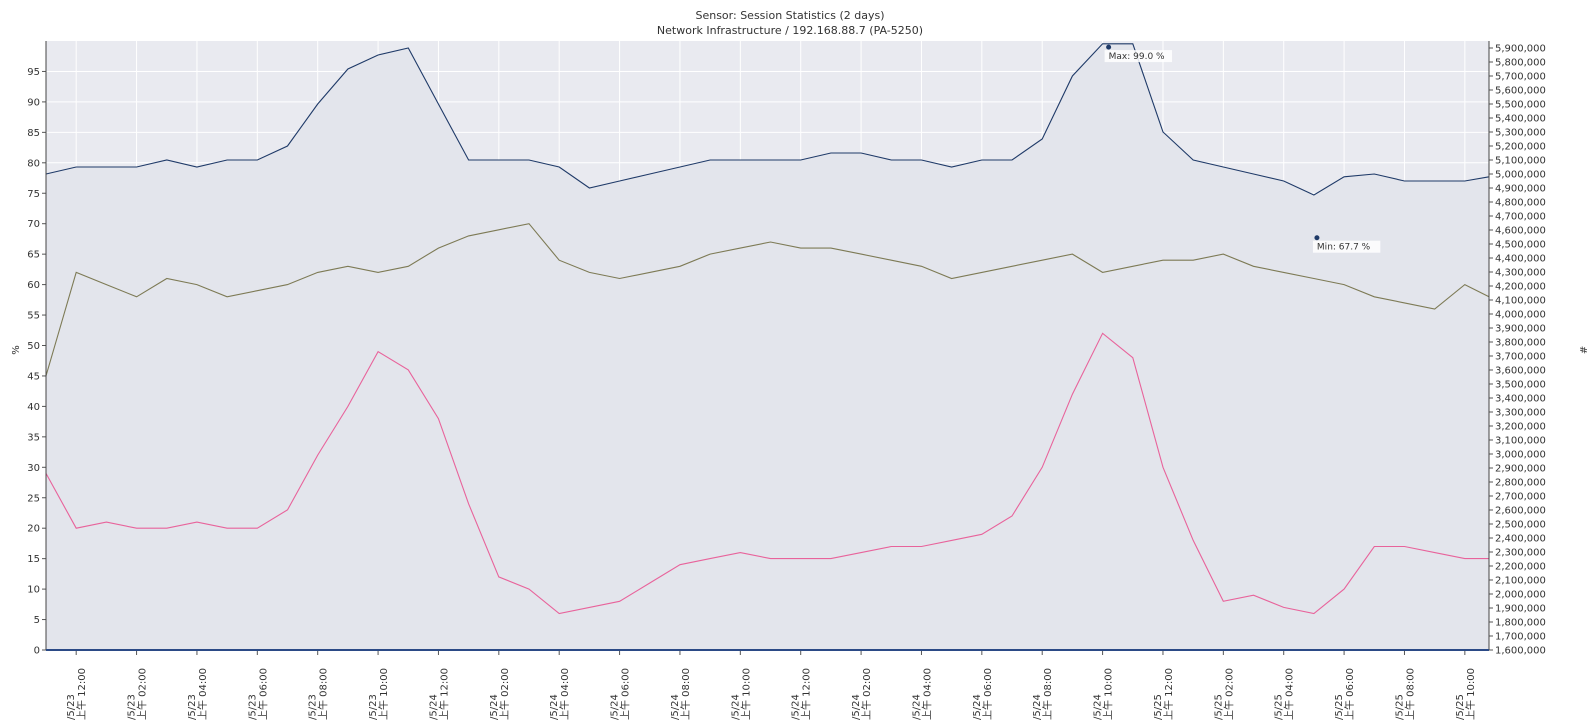 This screenshot has height=726, width=1594. What do you see at coordinates (33, 346) in the screenshot?
I see `y-tick-label-left: 50` at bounding box center [33, 346].